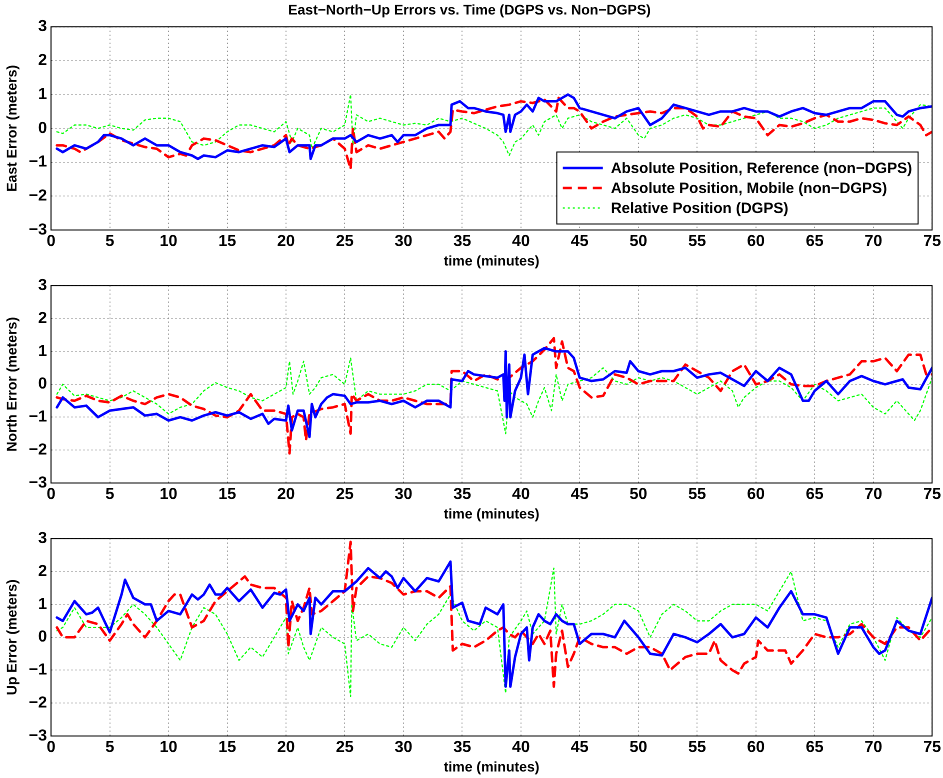 This screenshot has width=943, height=778. I want to click on line-series, so click(494, 395).